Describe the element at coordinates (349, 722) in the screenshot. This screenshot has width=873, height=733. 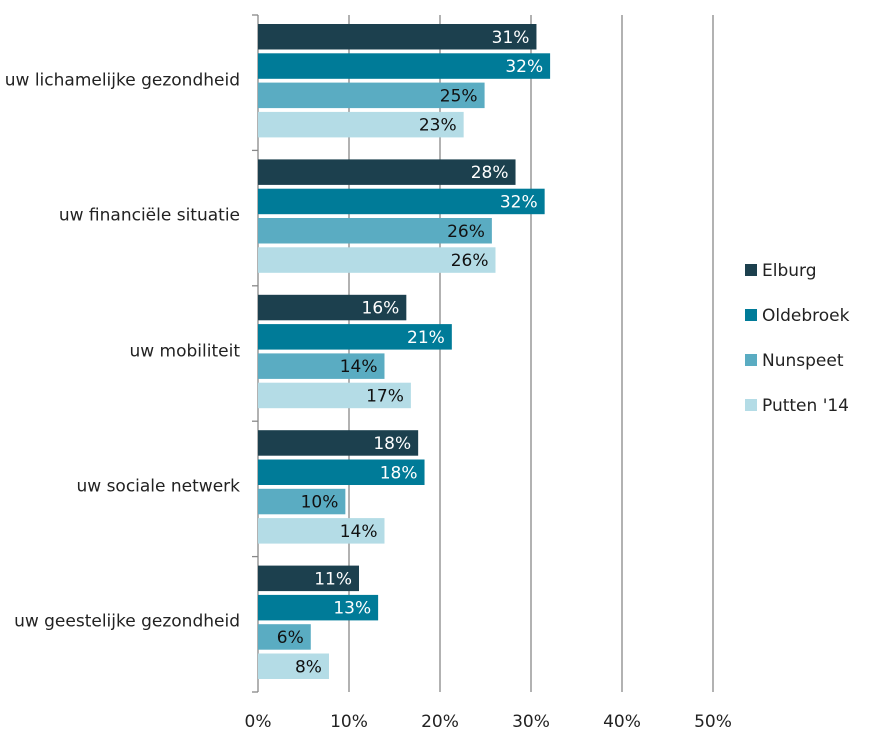
I see `x-tick-label: 10%` at that location.